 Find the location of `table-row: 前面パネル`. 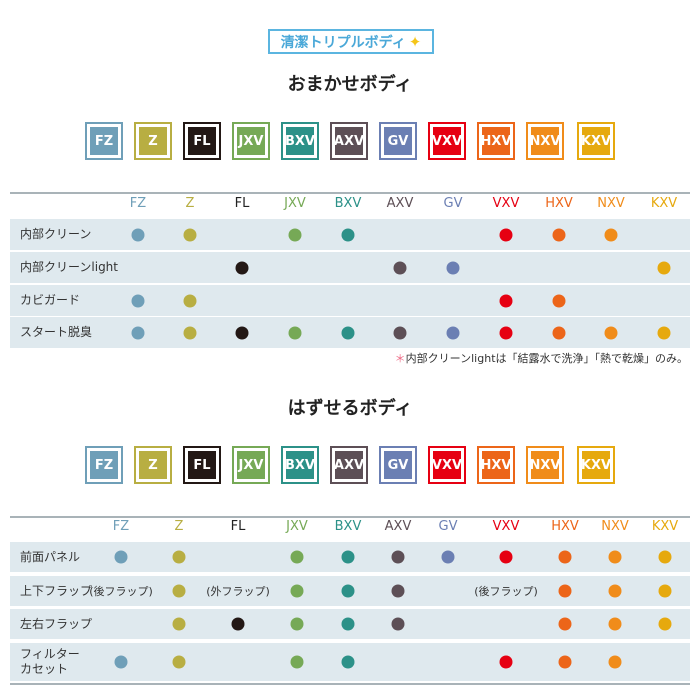

table-row: 前面パネル is located at coordinates (350, 557).